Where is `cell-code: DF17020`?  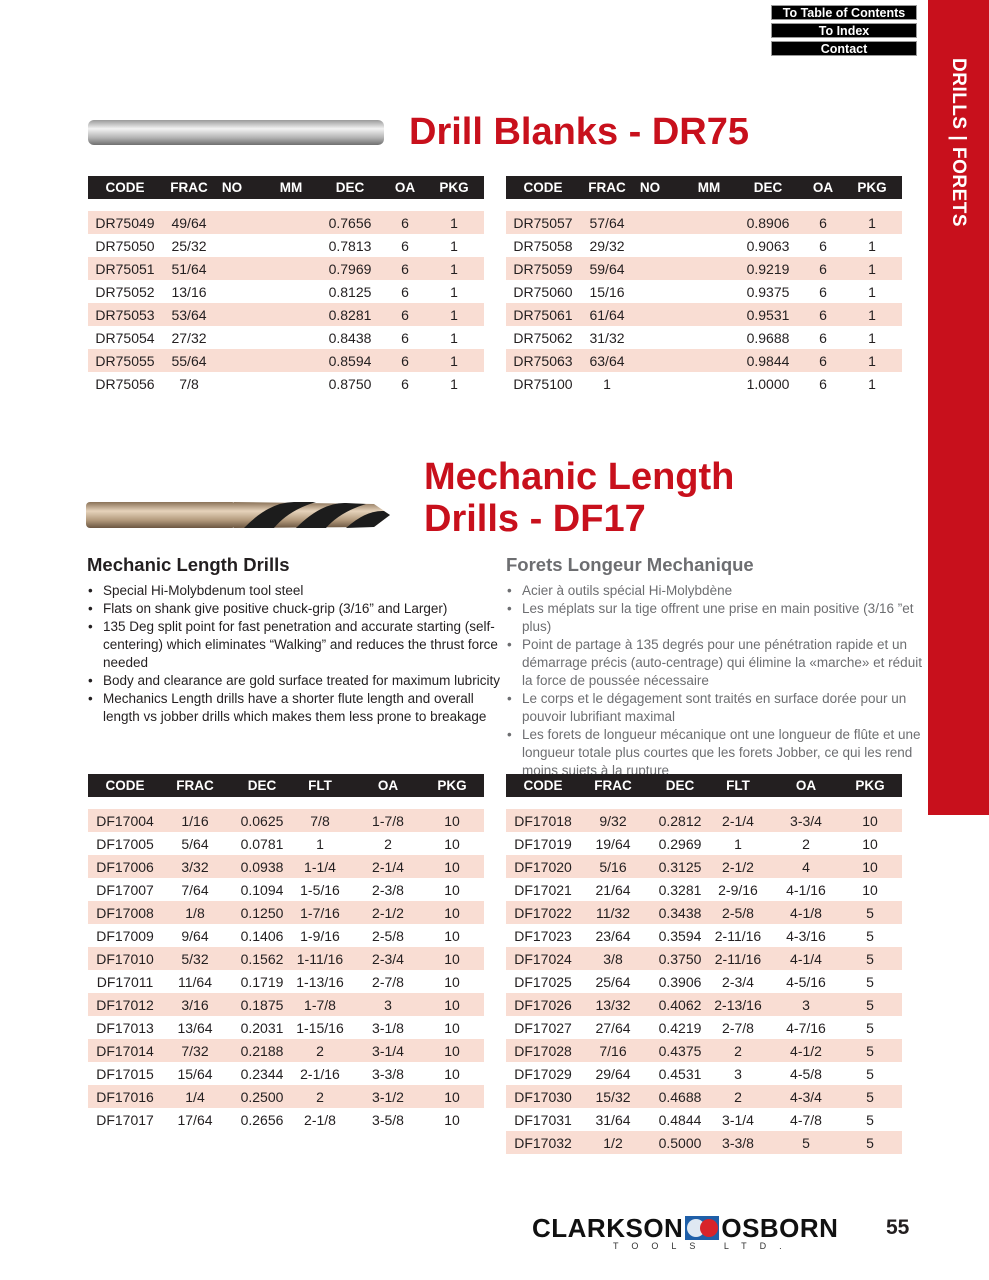
cell-code: DF17020 is located at coordinates (543, 867).